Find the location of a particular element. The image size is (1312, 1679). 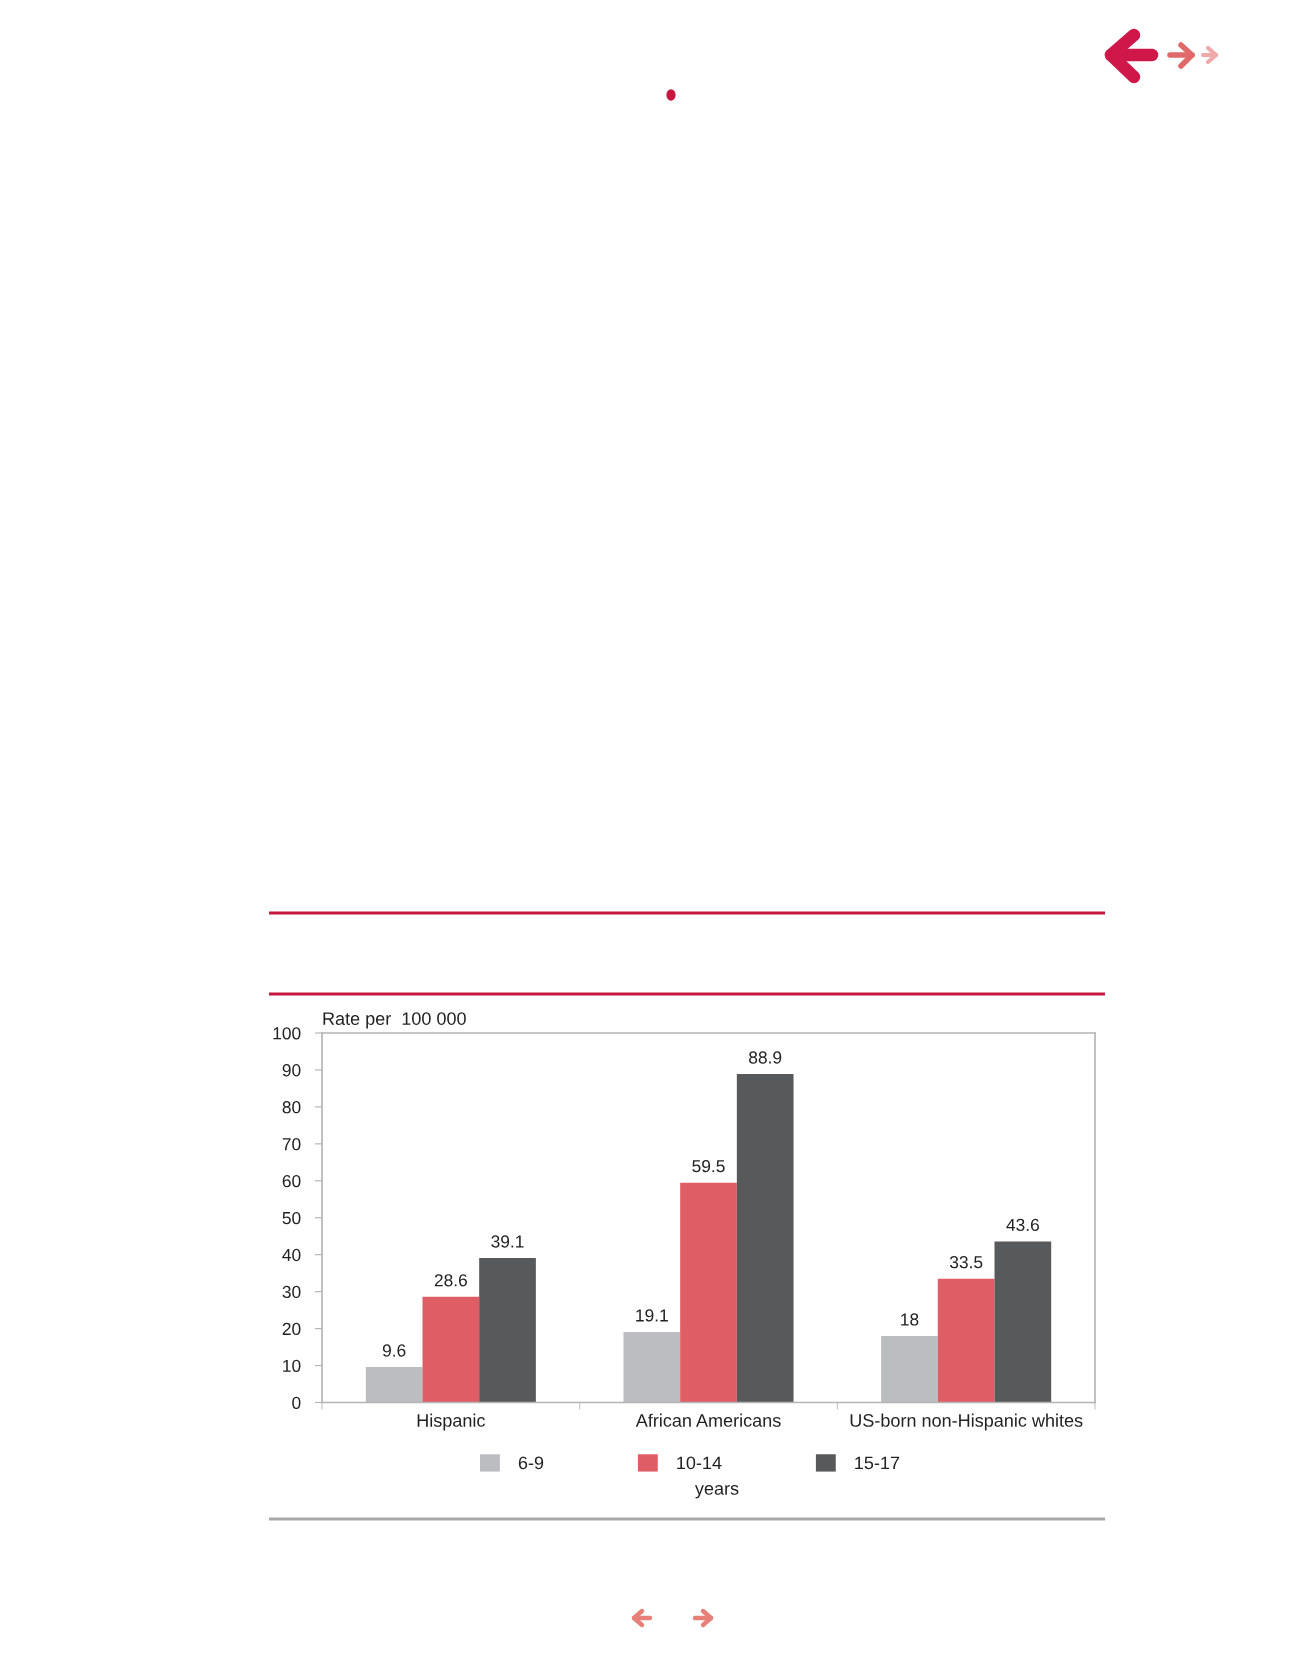

y-tick-label: 30 is located at coordinates (291, 1292).